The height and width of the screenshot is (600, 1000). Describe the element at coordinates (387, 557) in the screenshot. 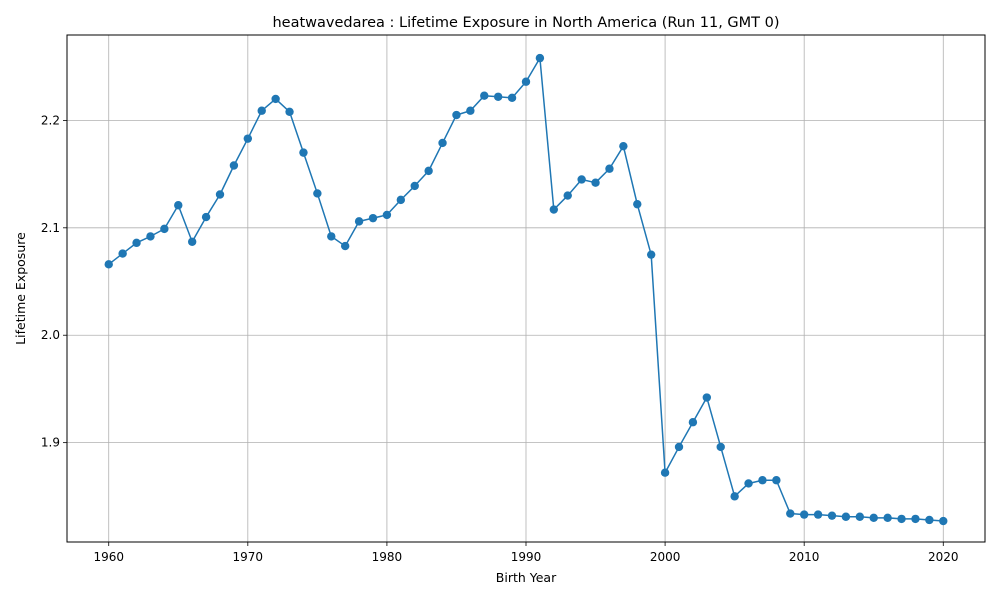

I see `x-tick-label: 1980` at that location.